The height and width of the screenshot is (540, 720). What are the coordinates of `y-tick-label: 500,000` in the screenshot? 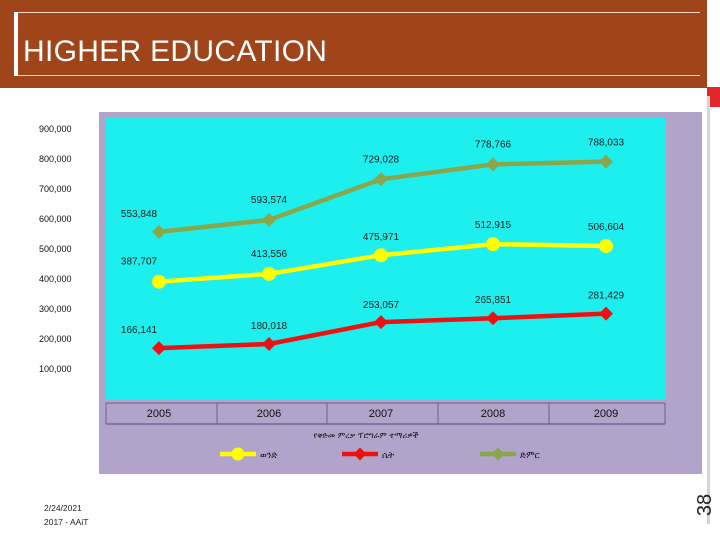 It's located at (55, 249).